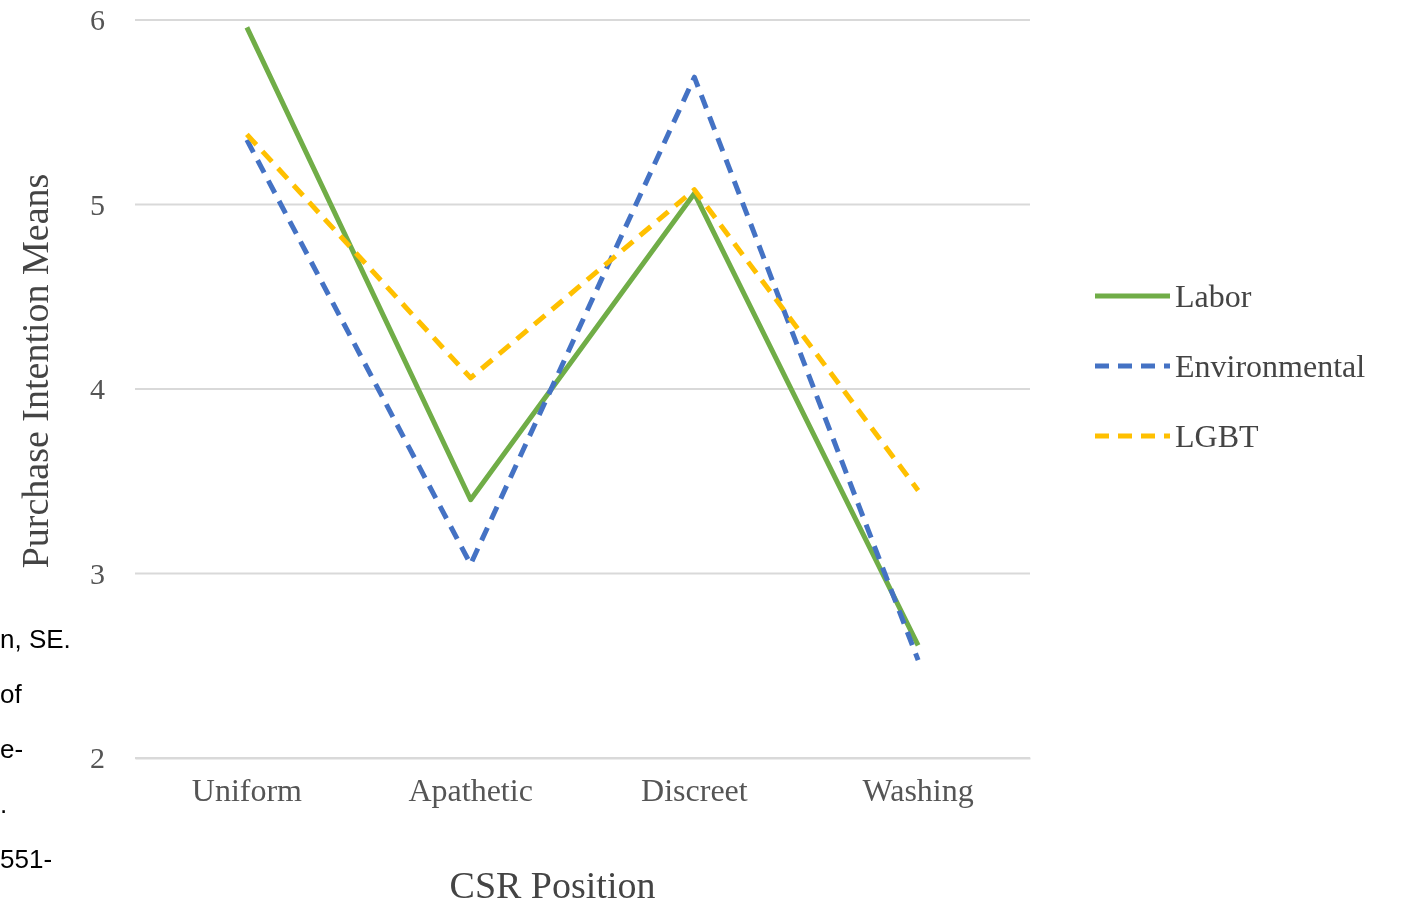 The width and height of the screenshot is (1414, 904). I want to click on legend-label: Environmental, so click(1270, 366).